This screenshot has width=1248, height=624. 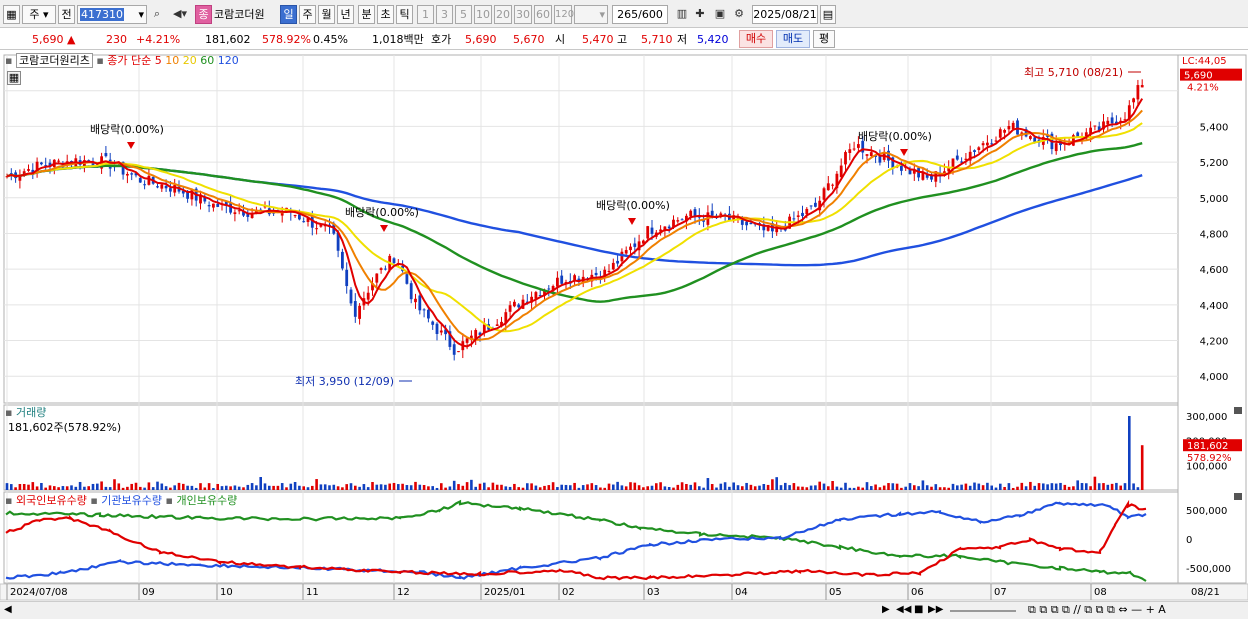 What do you see at coordinates (739, 13) in the screenshot?
I see `gear-icon: ⚙` at bounding box center [739, 13].